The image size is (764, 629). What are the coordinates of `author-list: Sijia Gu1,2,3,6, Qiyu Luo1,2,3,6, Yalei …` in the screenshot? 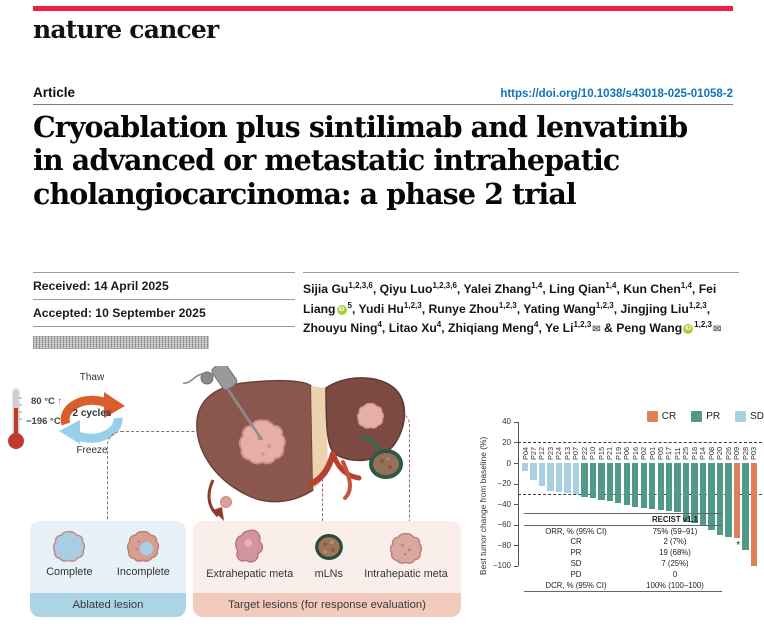 It's located at (521, 305).